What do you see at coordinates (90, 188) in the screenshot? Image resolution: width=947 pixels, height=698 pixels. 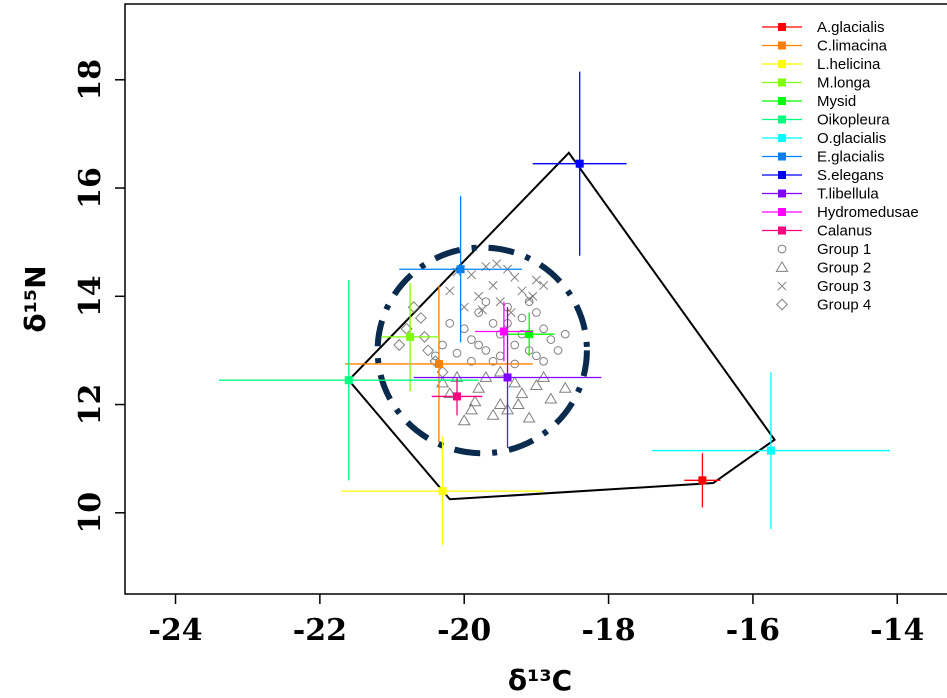 I see `y-tick-label: 16` at bounding box center [90, 188].